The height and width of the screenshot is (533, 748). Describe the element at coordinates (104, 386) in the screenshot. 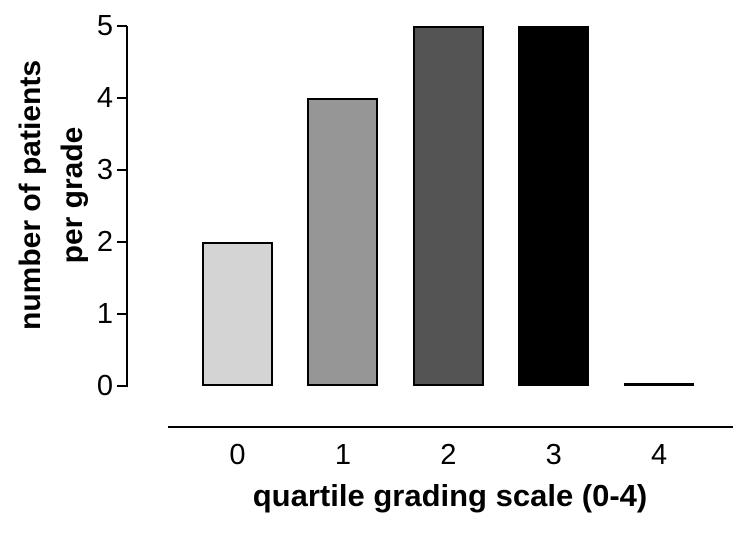

I see `y-tick-label: 0` at that location.